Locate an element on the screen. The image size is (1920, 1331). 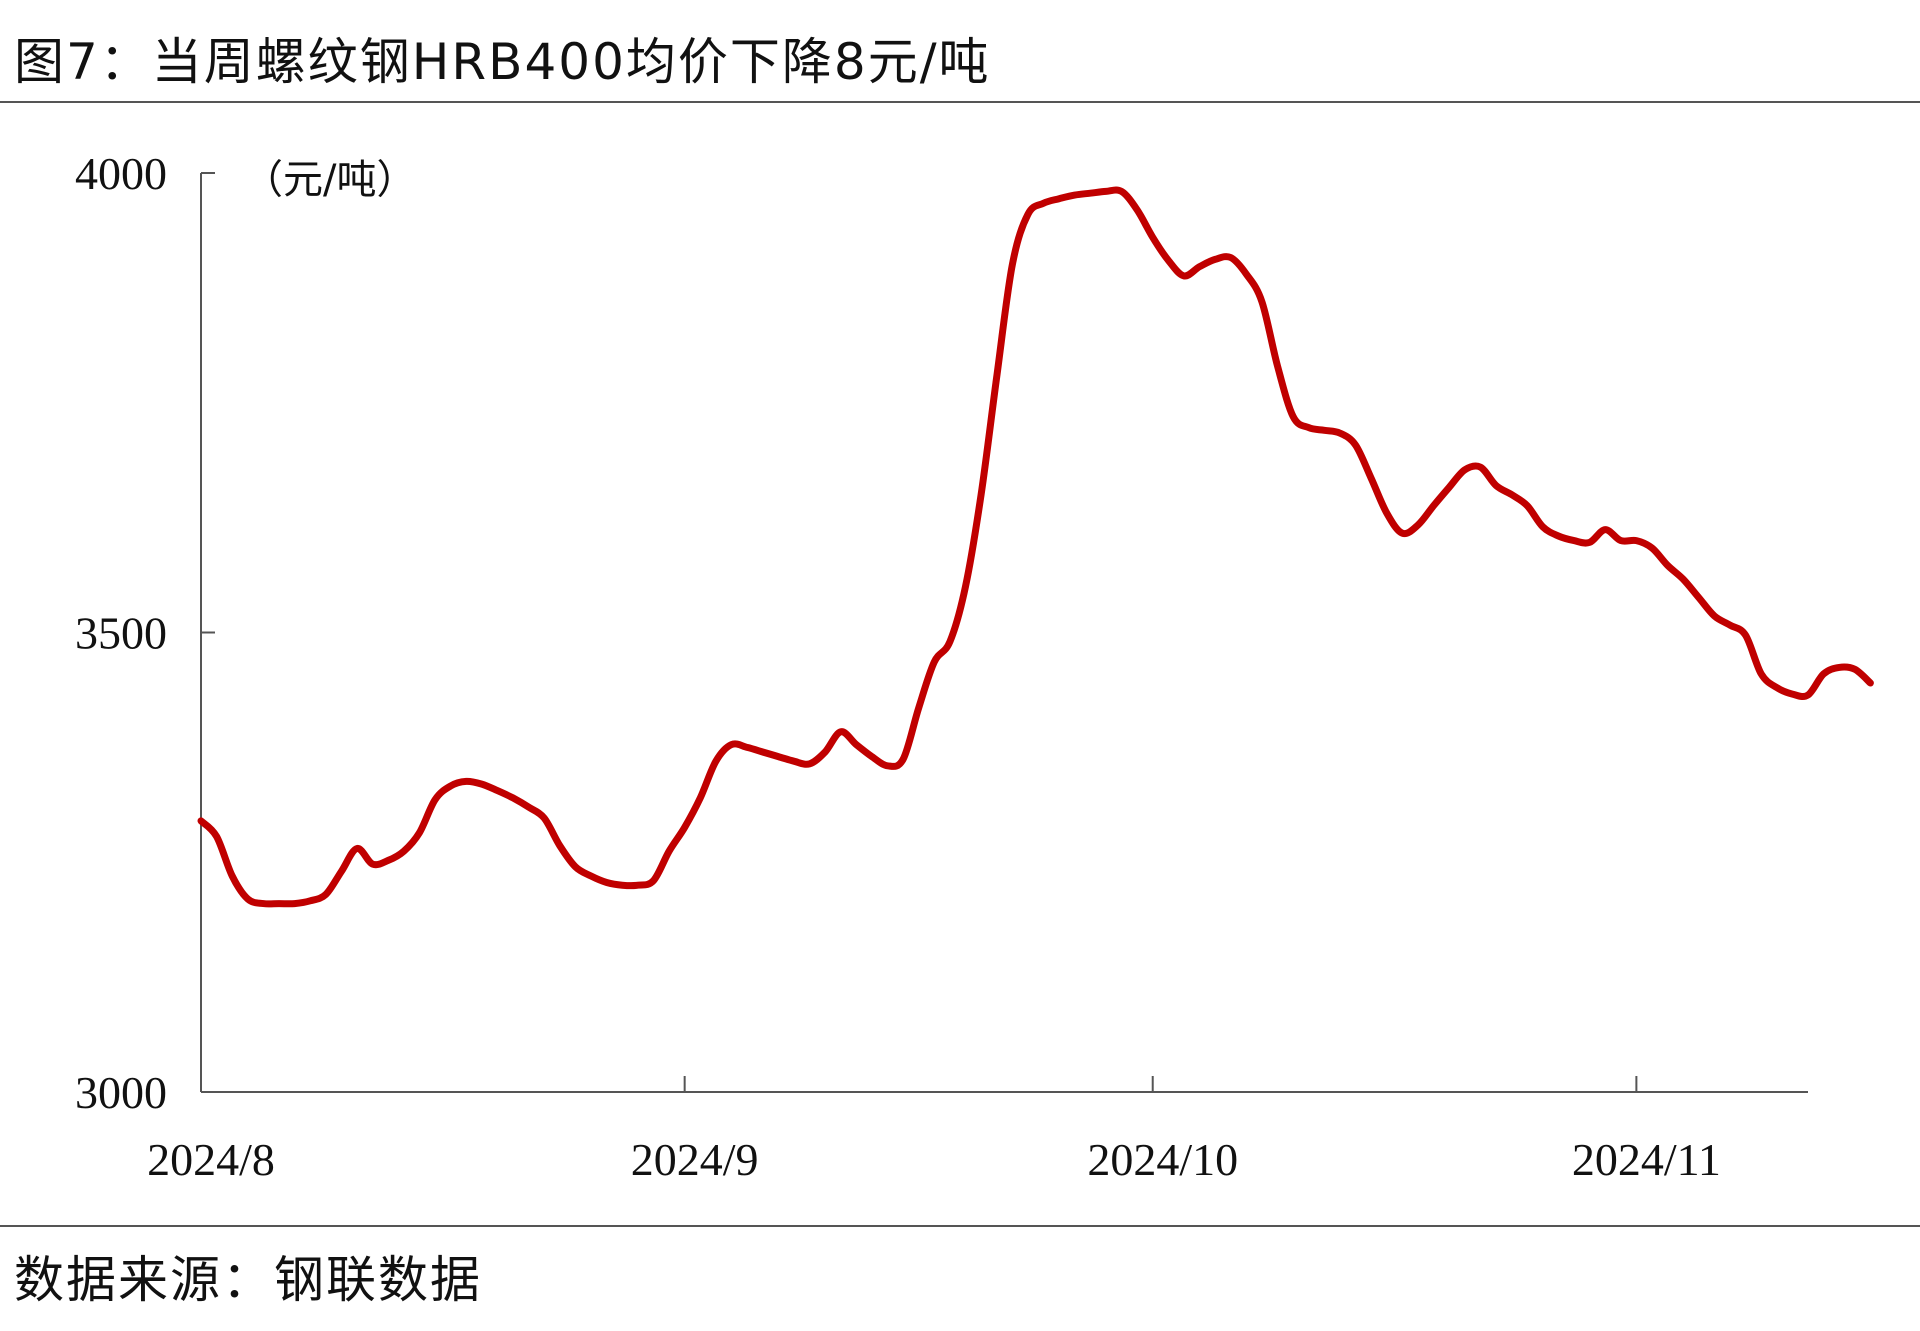
x-tick-label: 2024/10 is located at coordinates (1162, 1159).